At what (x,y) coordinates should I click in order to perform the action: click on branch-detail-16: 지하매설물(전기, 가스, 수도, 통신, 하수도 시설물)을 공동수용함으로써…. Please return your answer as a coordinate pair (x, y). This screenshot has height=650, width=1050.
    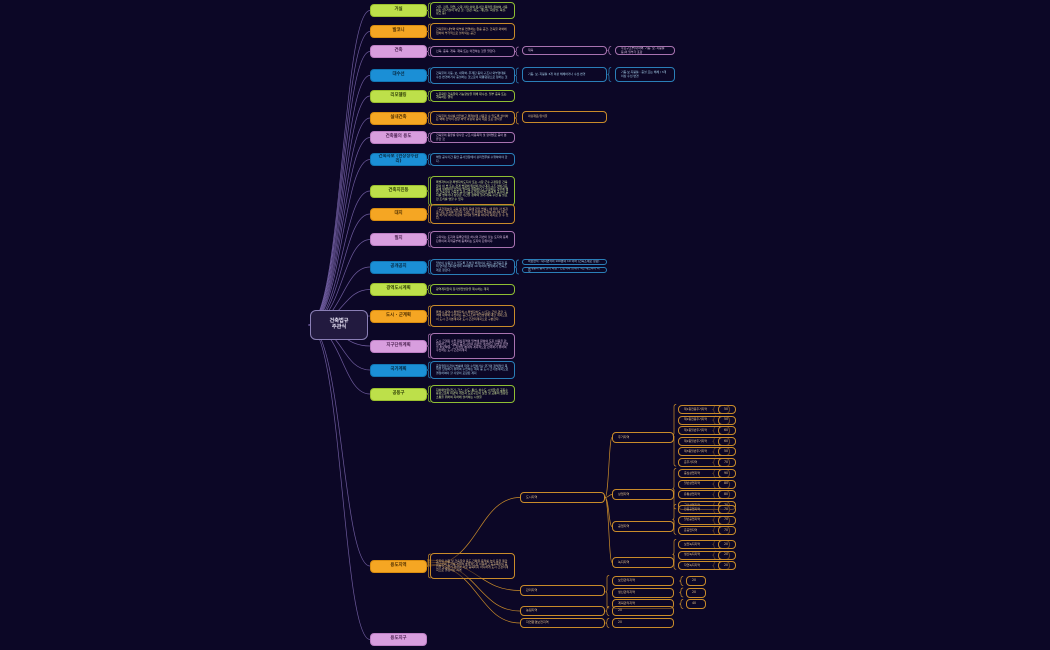
    Looking at the image, I should click on (472, 394).